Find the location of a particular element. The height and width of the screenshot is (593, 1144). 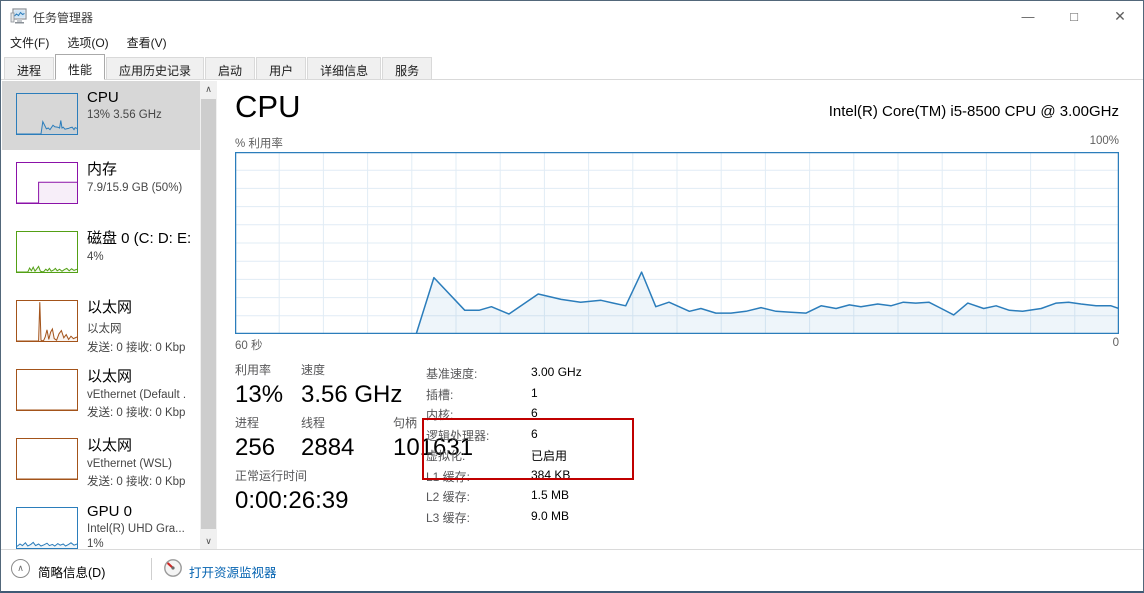

spec-logical-processors: 逻辑处理器: 6 is located at coordinates (541, 437).